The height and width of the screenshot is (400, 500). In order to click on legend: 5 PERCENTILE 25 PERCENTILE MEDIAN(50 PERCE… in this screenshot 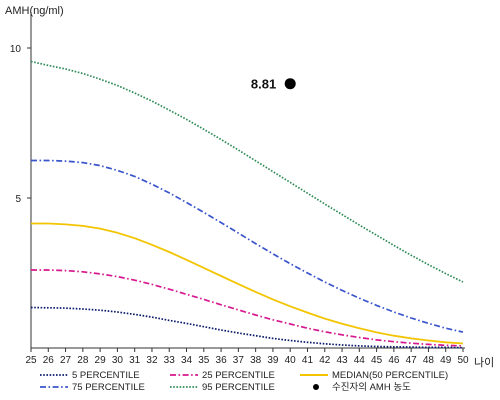, I will do `click(244, 381)`.